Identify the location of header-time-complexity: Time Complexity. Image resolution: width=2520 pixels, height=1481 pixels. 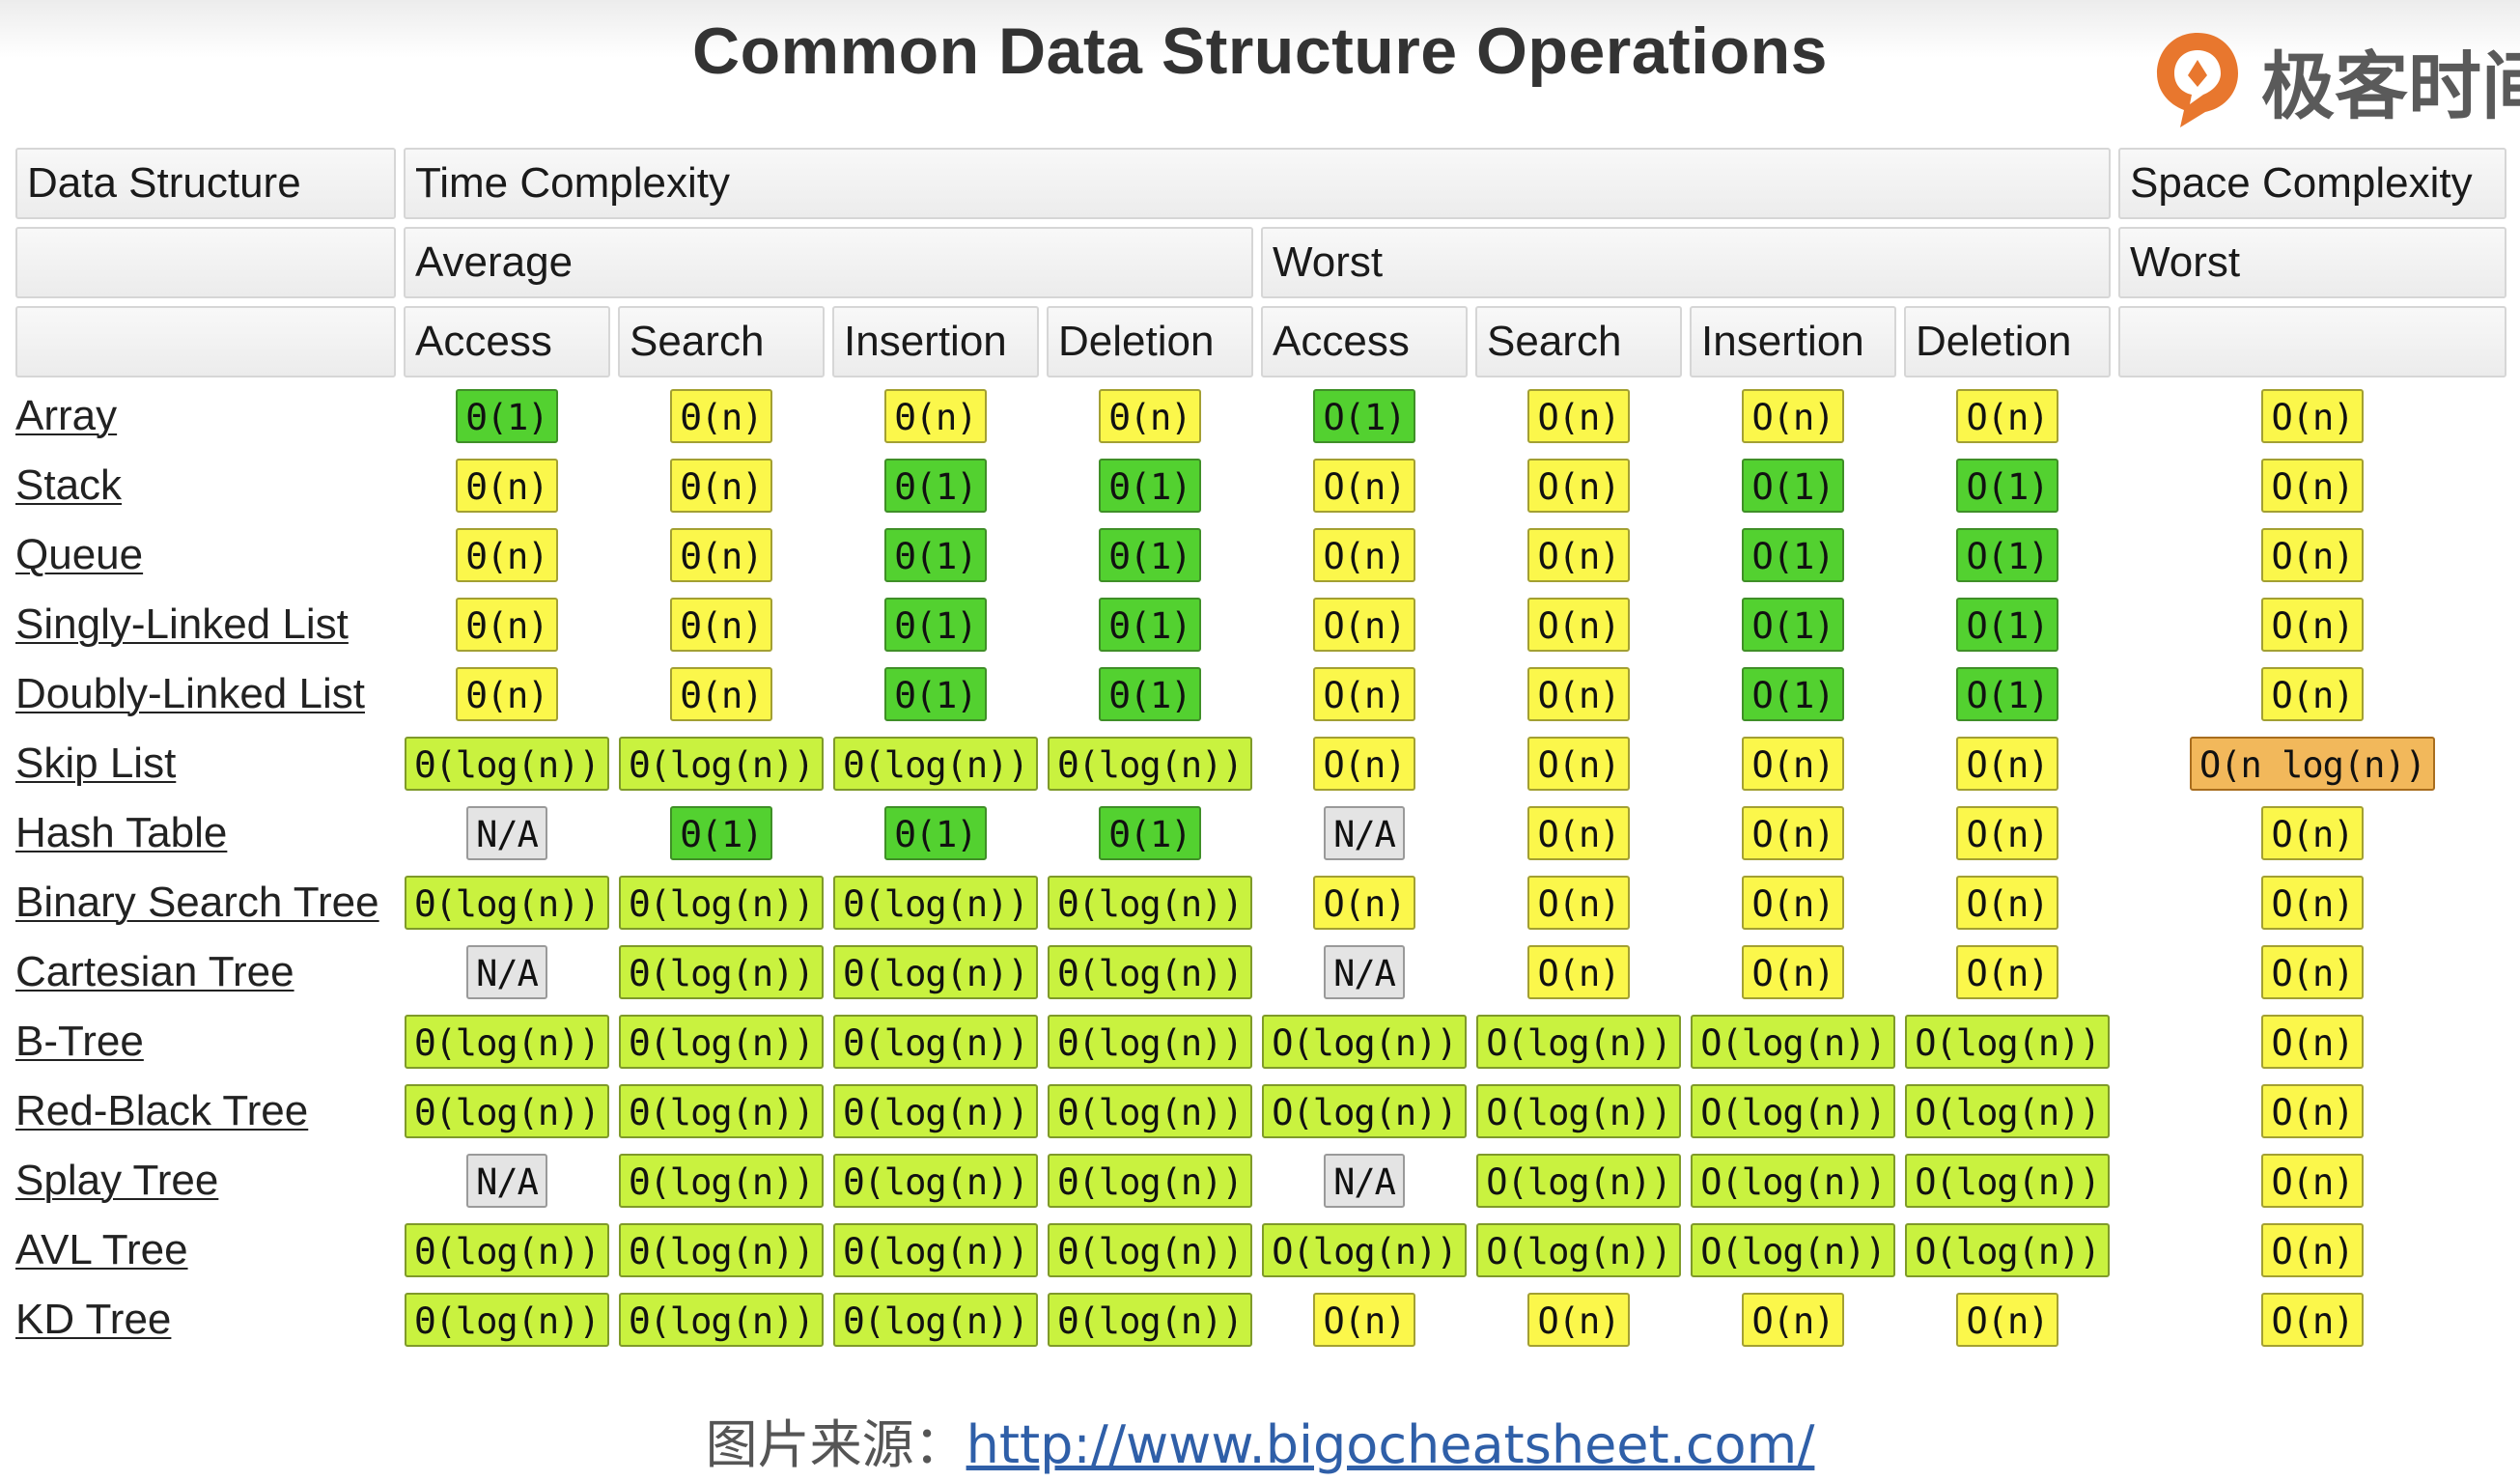
(1258, 183).